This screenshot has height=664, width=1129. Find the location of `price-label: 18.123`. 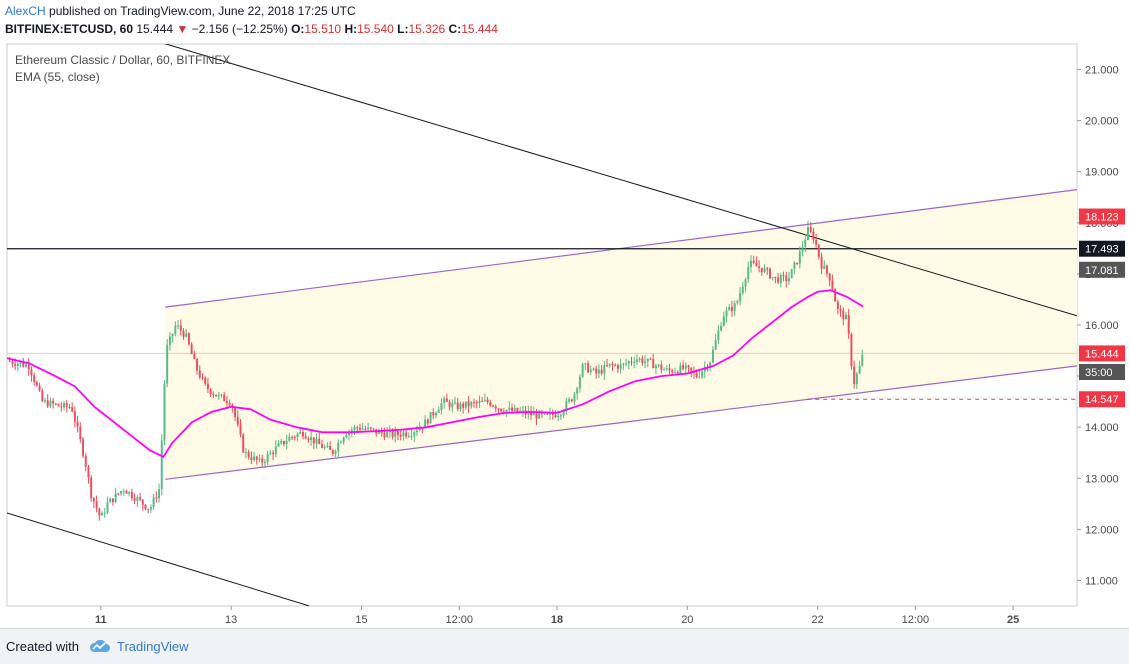

price-label: 18.123 is located at coordinates (1102, 218).